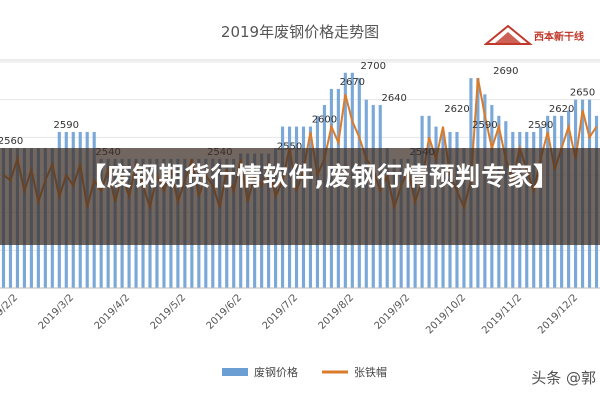 The height and width of the screenshot is (404, 600). Describe the element at coordinates (505, 71) in the screenshot. I see `data-label: 2690` at that location.